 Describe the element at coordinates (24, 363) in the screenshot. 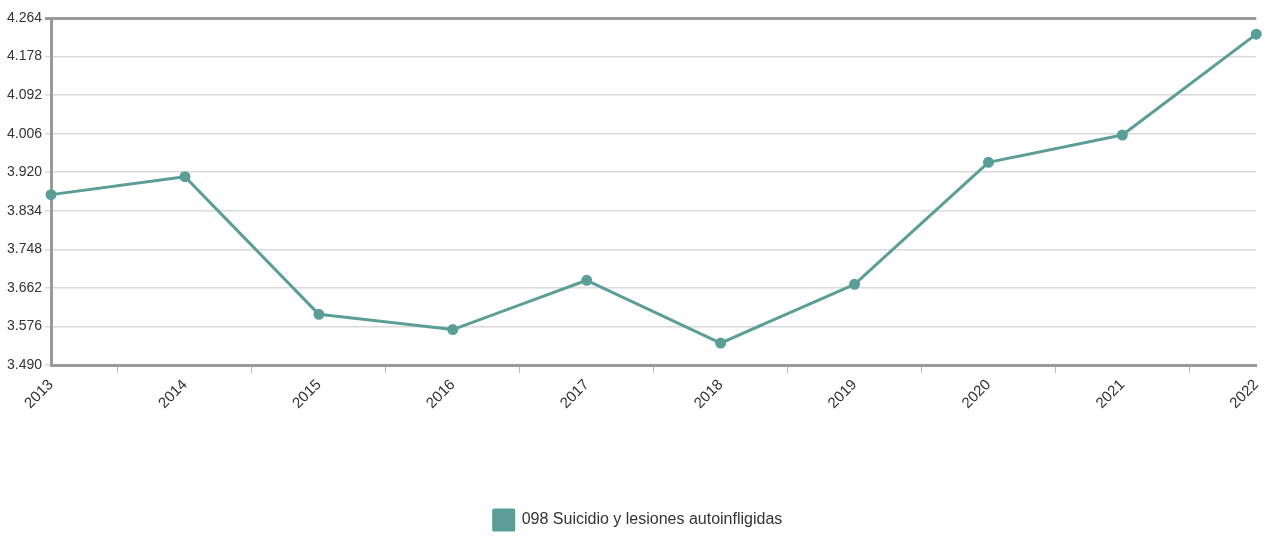

I see `y-tick-label: 3.490` at that location.